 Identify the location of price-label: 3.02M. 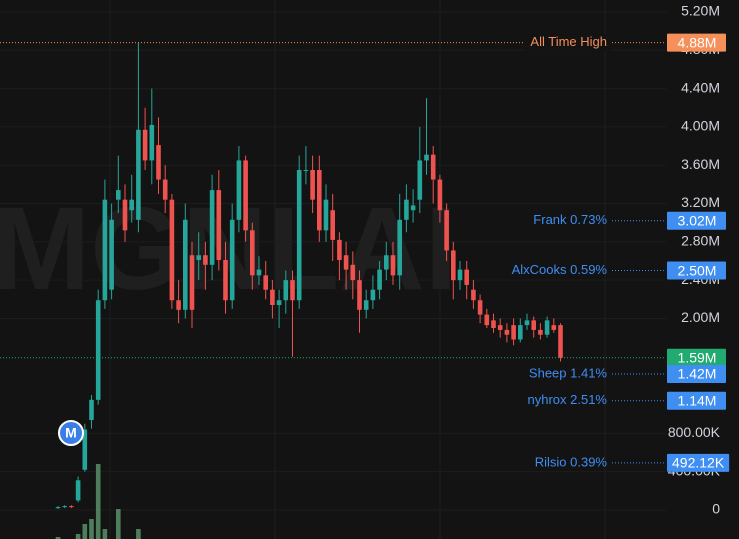
(697, 220).